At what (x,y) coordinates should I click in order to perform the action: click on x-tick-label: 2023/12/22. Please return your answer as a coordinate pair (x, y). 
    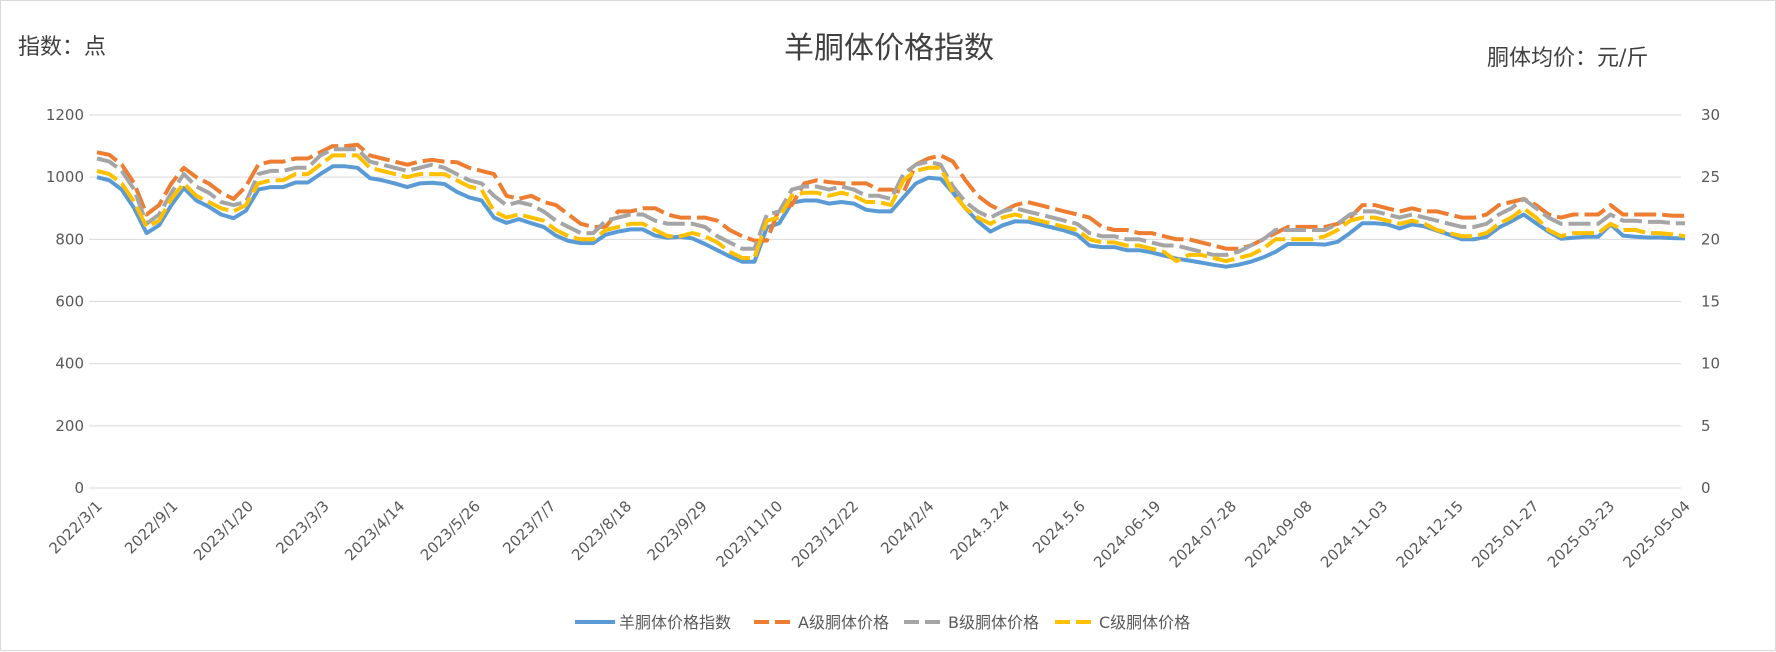
    Looking at the image, I should click on (825, 534).